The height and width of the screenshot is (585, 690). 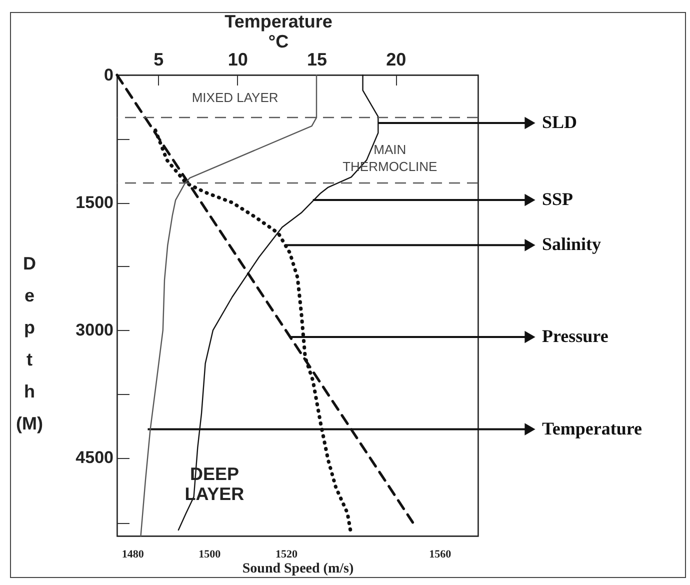 I want to click on y-tick-label: 3000, so click(x=95, y=330).